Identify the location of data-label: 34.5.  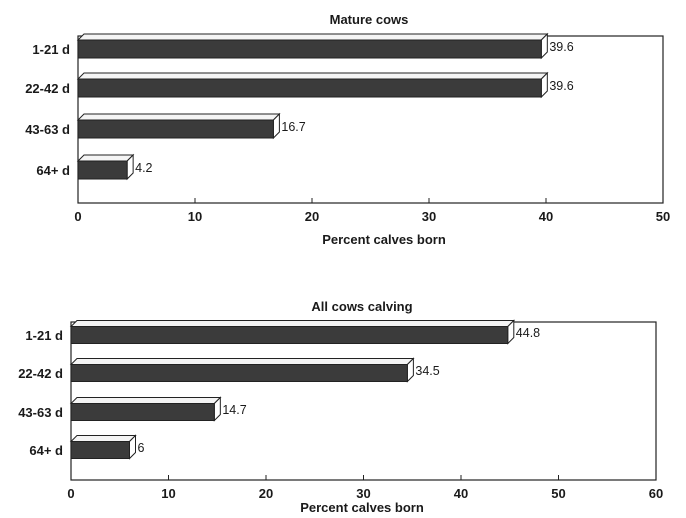
(427, 371).